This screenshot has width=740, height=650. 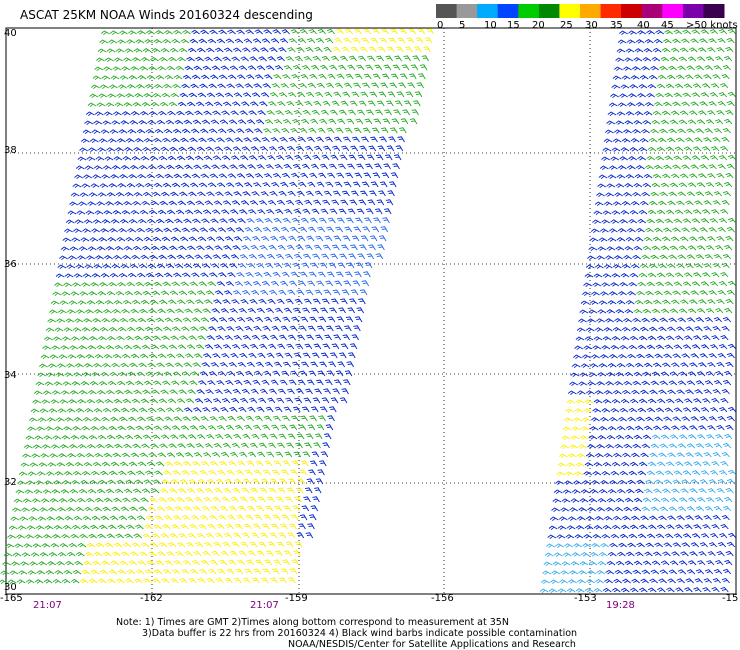 I want to click on lat-label-36: 36, so click(x=10, y=264).